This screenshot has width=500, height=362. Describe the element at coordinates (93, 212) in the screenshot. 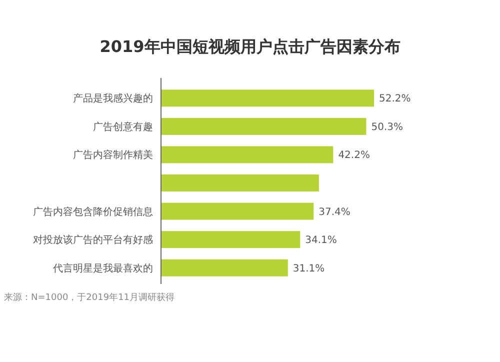

I see `y-tick-label: 广告内容包含降价促销信息` at that location.